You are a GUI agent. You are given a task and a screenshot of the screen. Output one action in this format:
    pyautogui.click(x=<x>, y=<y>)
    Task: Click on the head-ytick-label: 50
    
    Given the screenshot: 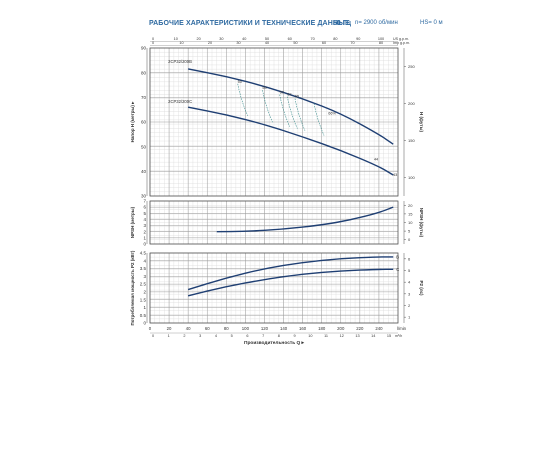 What is the action you would take?
    pyautogui.click(x=144, y=146)
    